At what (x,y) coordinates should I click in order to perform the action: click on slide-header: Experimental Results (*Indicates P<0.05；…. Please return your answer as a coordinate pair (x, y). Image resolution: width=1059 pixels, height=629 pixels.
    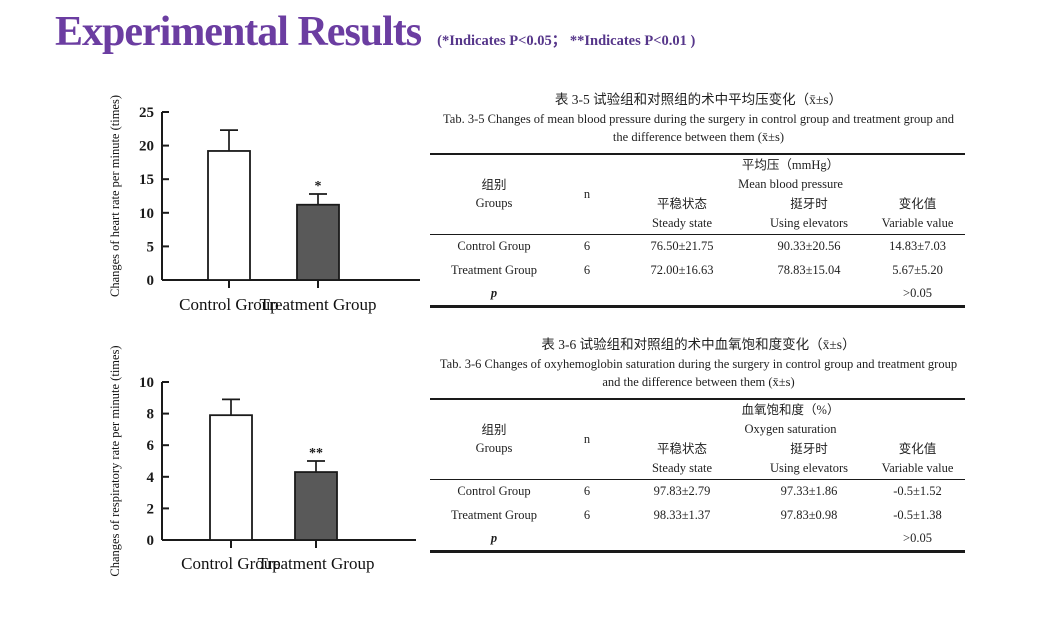
    Looking at the image, I should click on (375, 32).